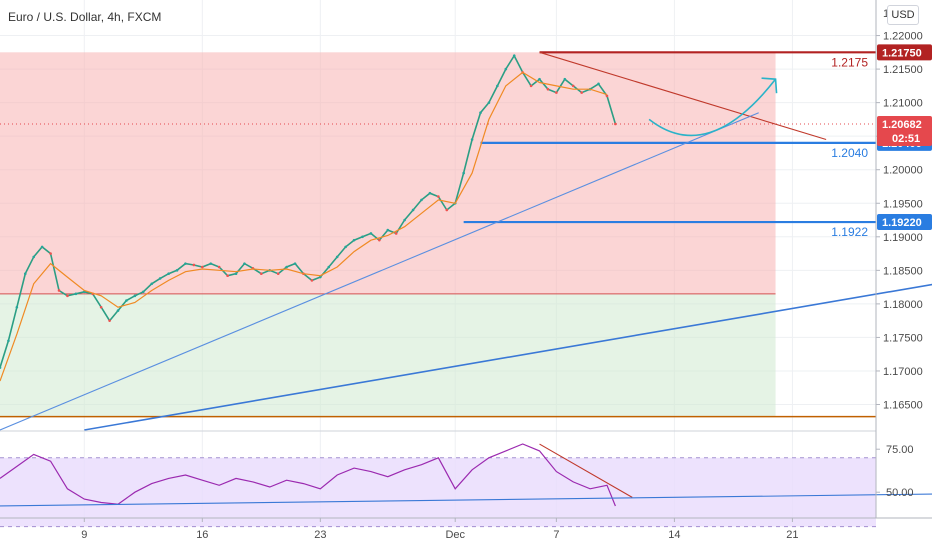 This screenshot has width=932, height=550. What do you see at coordinates (586, 470) in the screenshot?
I see `rsi-divergence` at bounding box center [586, 470].